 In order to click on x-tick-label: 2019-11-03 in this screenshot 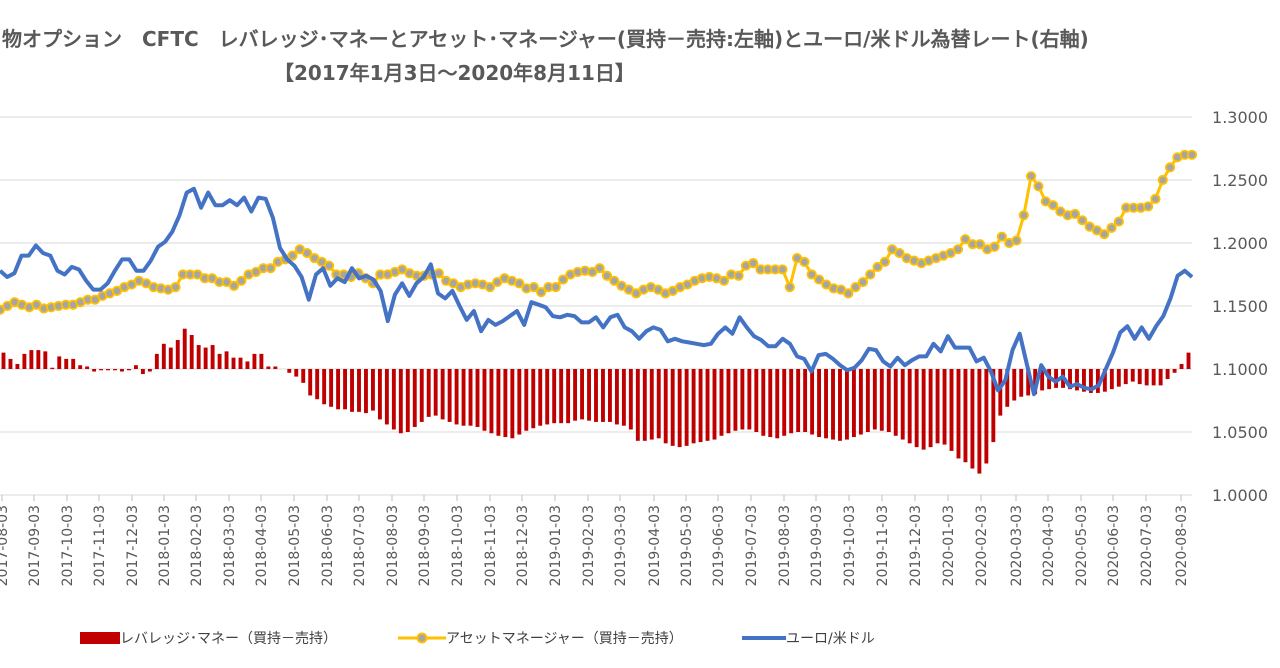, I will do `click(883, 545)`.